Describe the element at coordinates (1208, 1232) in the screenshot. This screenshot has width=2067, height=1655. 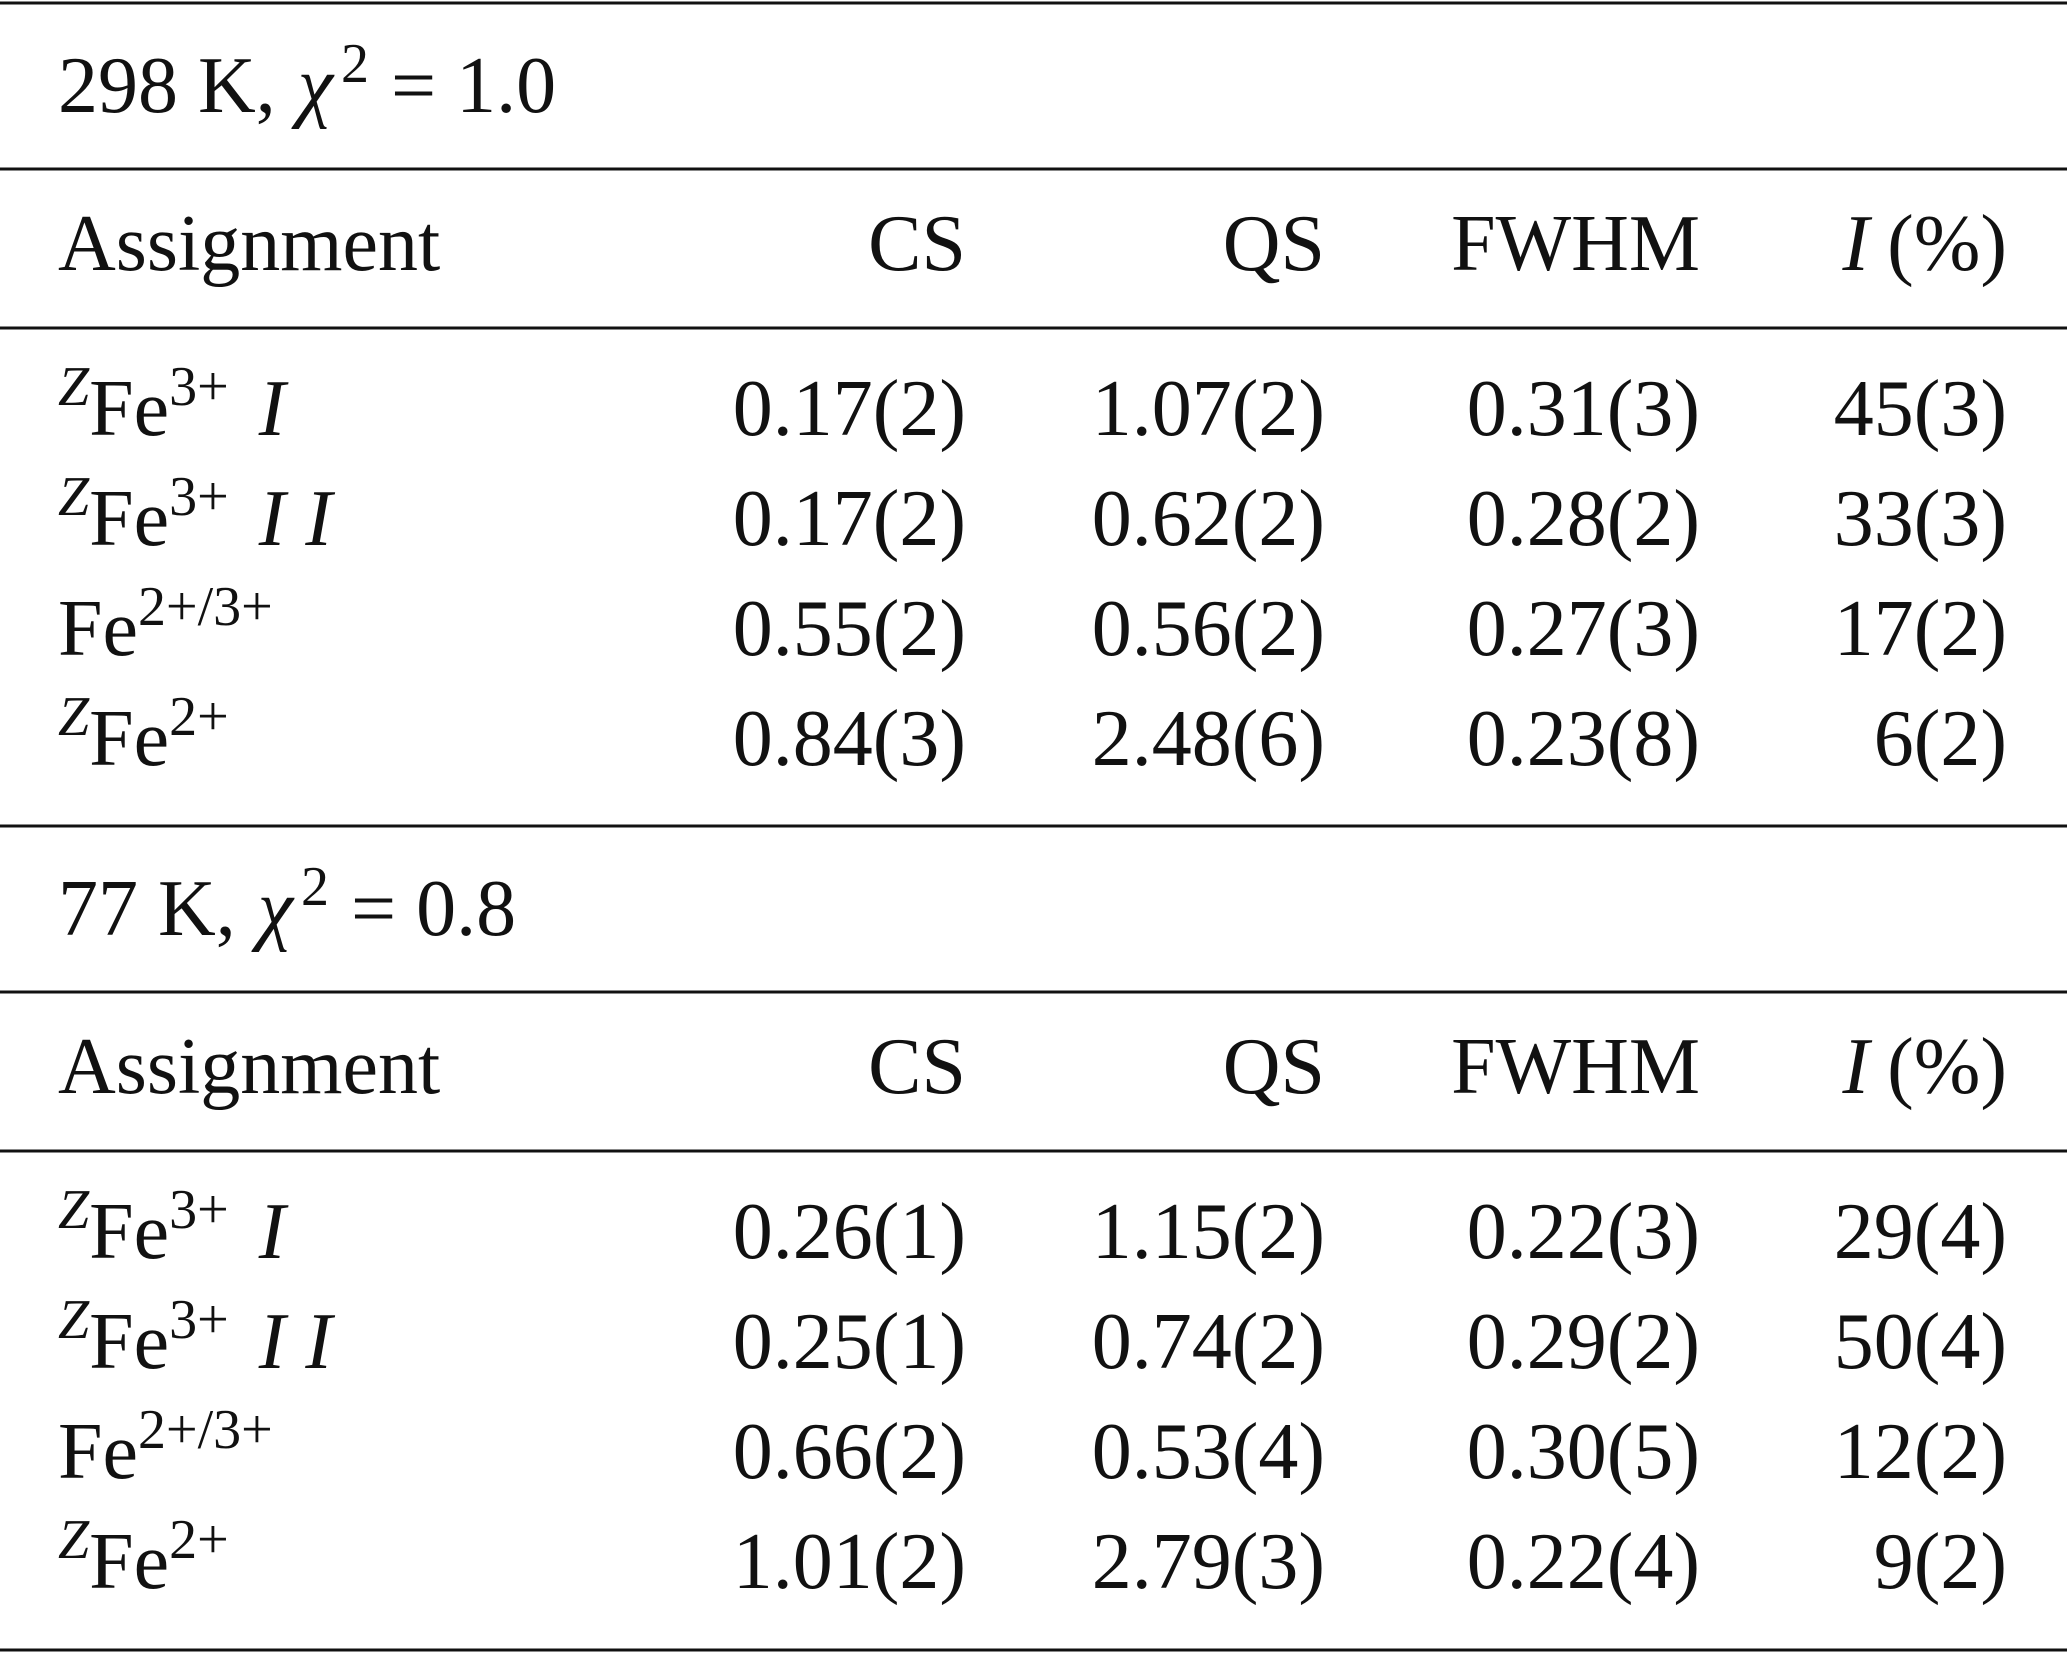
I see `cell-value: 1.15(2)` at that location.